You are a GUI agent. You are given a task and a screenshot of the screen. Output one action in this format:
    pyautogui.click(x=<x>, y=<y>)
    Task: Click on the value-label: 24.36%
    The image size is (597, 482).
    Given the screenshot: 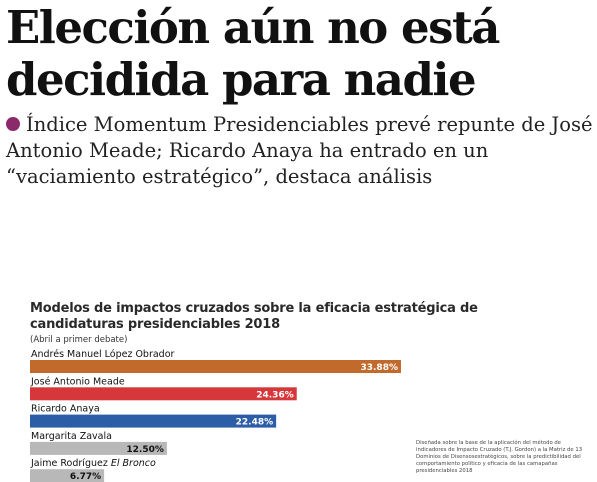 What is the action you would take?
    pyautogui.click(x=275, y=395)
    